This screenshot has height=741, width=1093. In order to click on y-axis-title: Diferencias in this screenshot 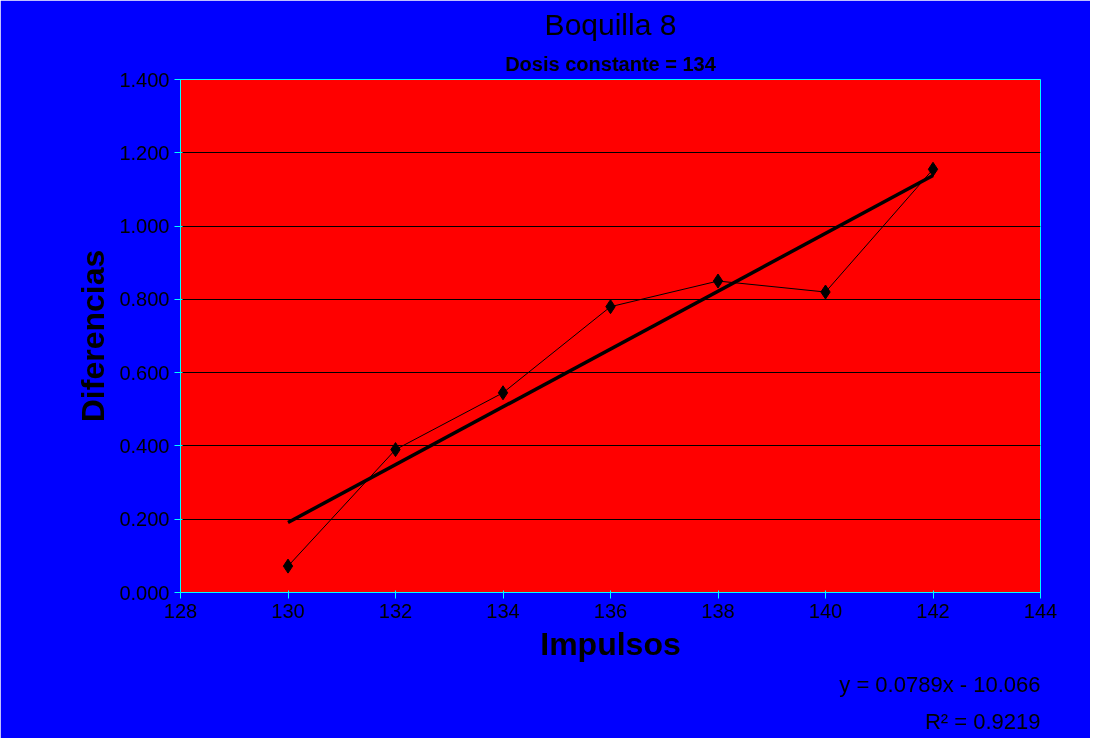, I will do `click(93, 336)`.